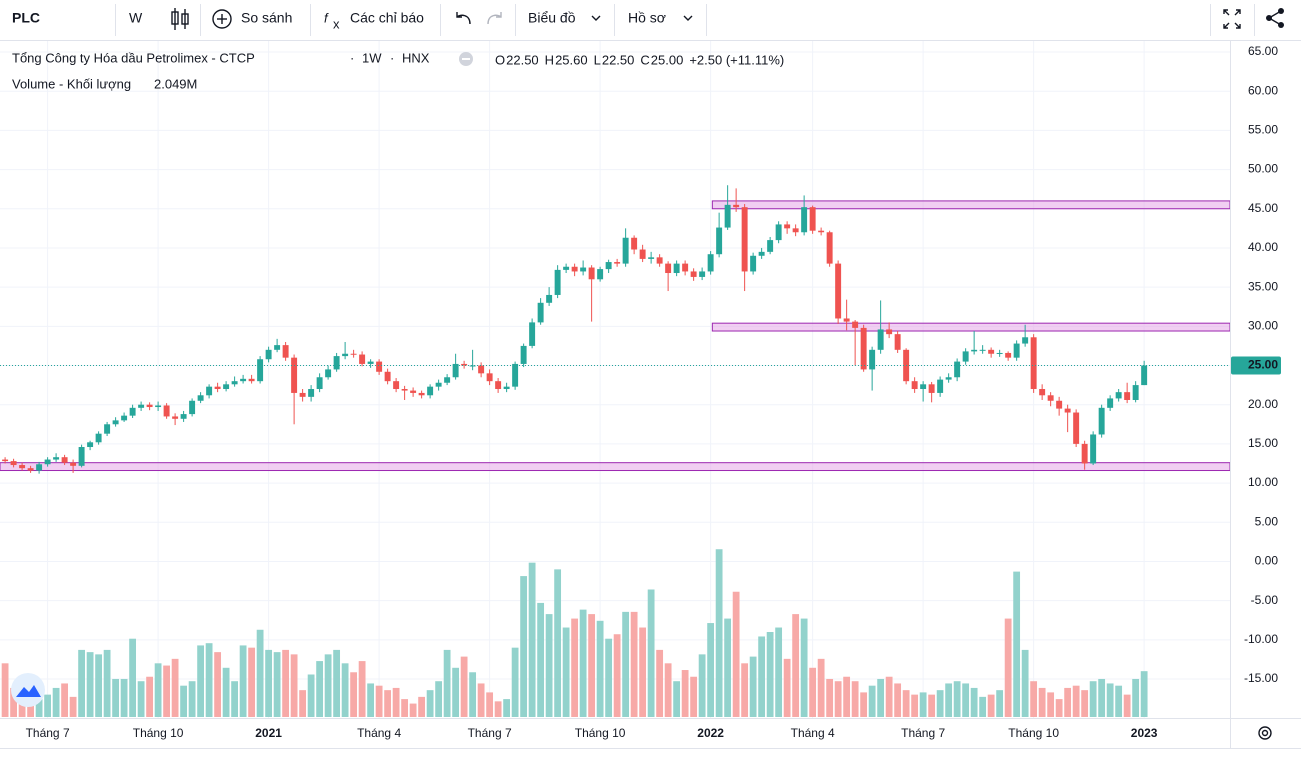  Describe the element at coordinates (71, 83) in the screenshot. I see `volume-title: Volume - Khối lượng` at that location.